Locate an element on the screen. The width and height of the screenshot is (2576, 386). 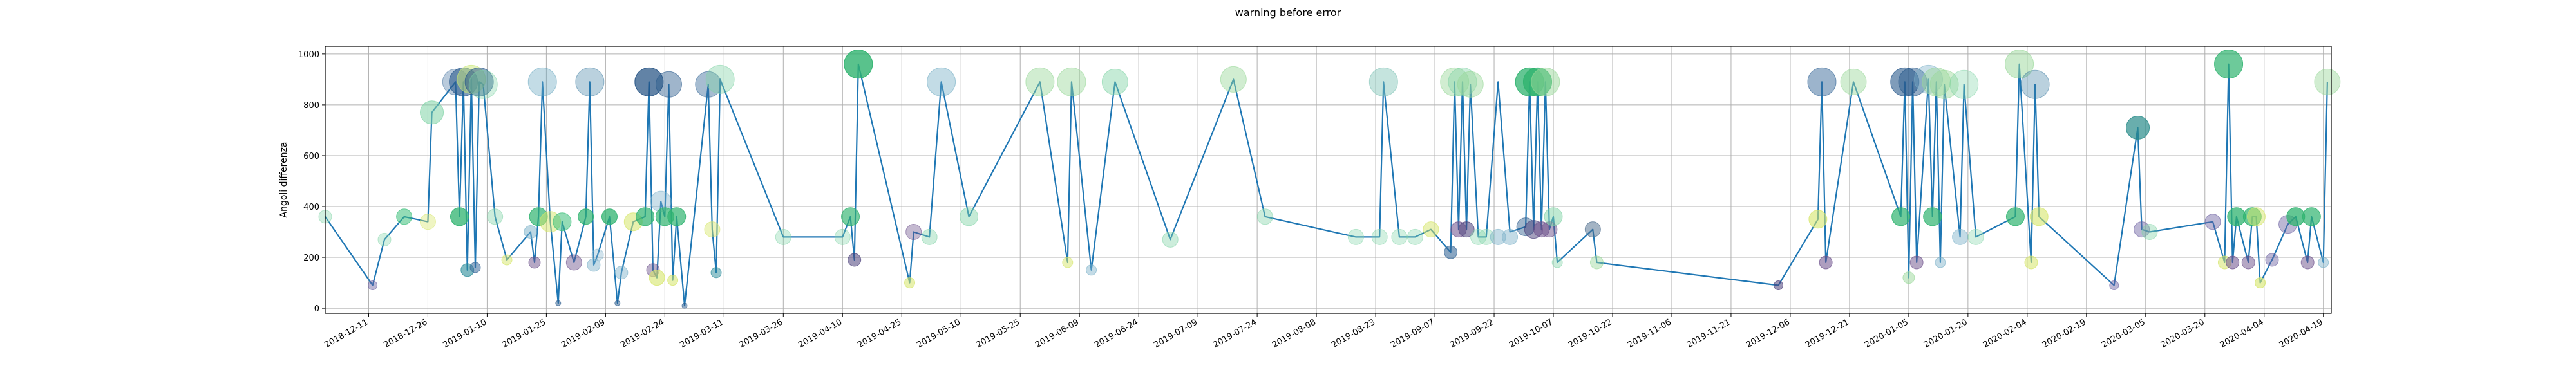
x-tick-label: 2019-01-25 is located at coordinates (523, 333).